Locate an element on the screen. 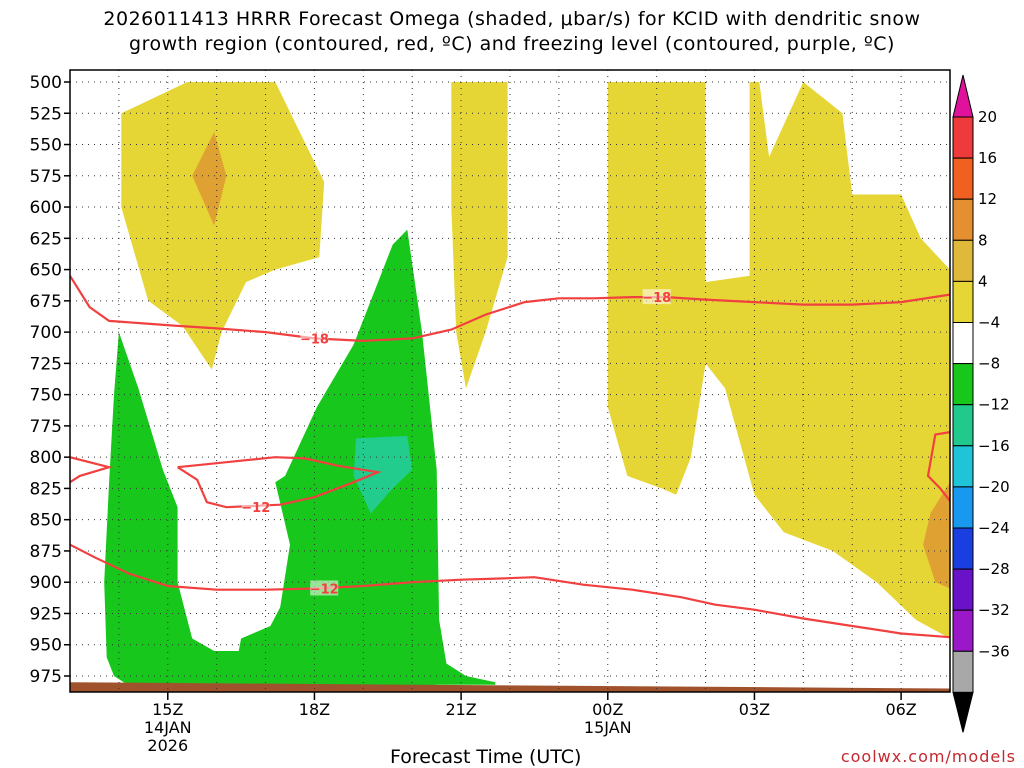 The image size is (1024, 768). x-tick-label-21Z: 21Z is located at coordinates (460, 709).